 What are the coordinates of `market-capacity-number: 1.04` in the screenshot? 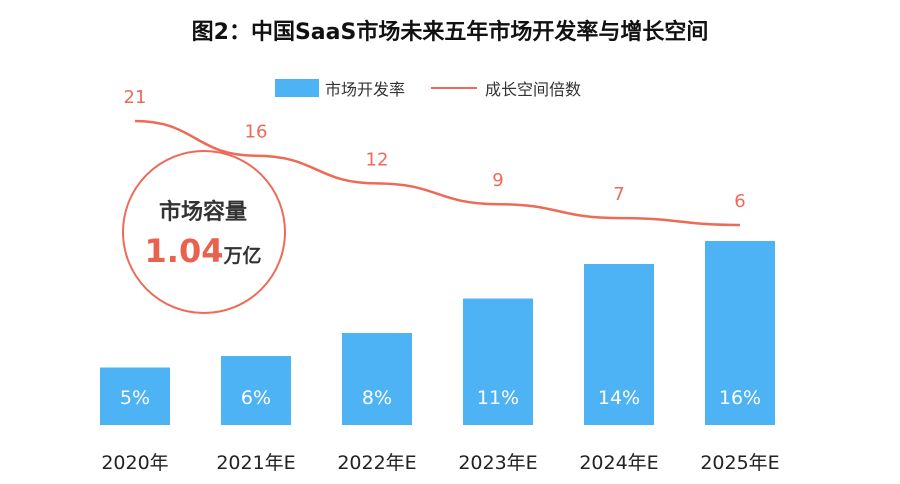 It's located at (184, 251).